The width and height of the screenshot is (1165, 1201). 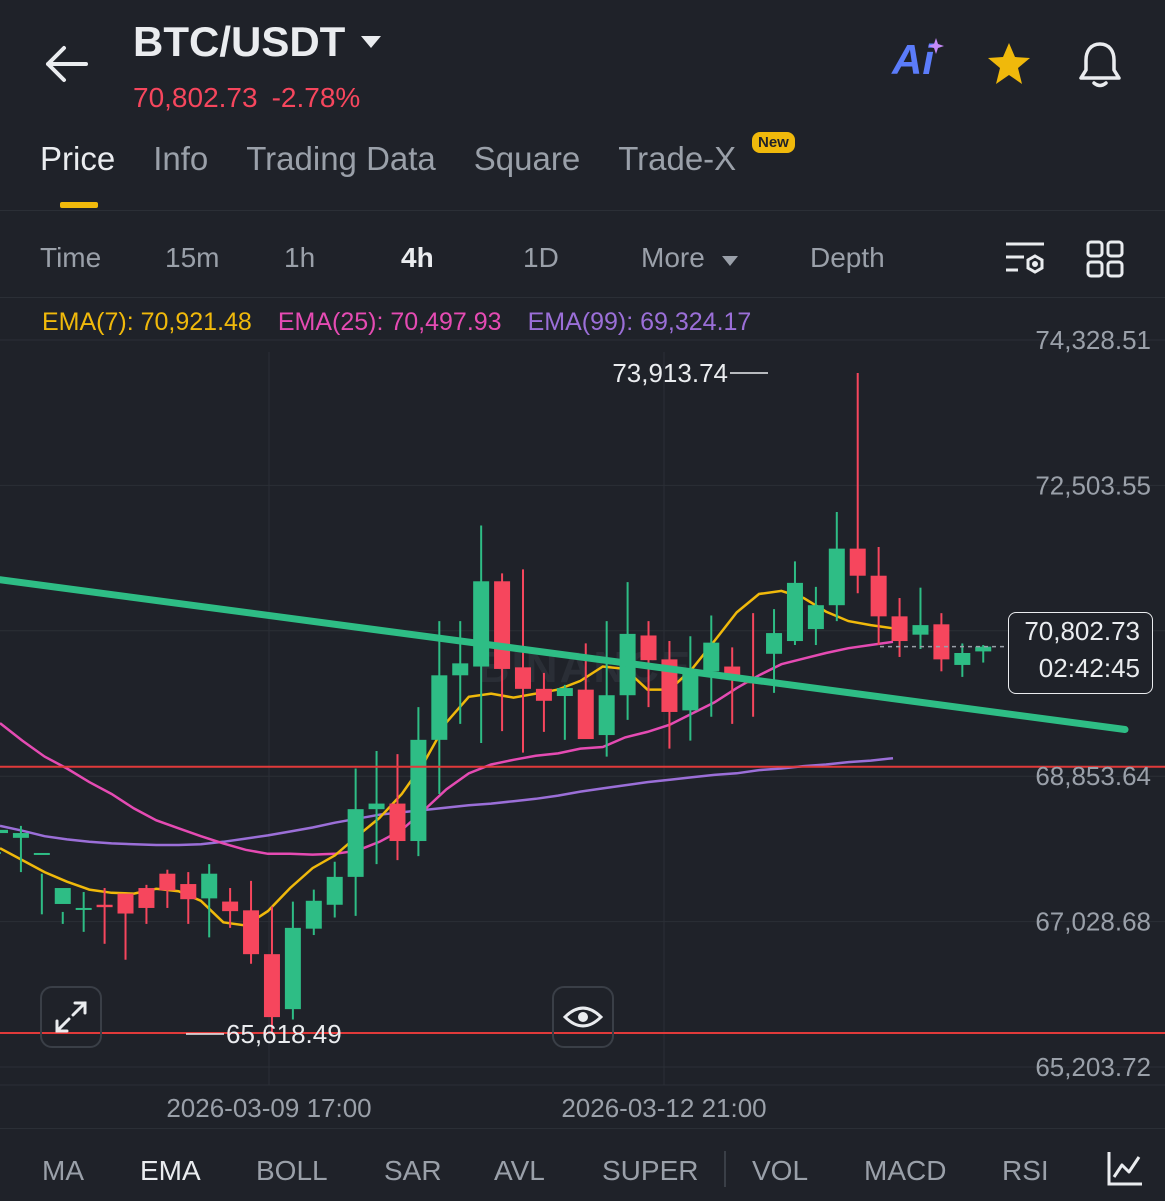 What do you see at coordinates (1105, 259) in the screenshot?
I see `layout-grid-icon` at bounding box center [1105, 259].